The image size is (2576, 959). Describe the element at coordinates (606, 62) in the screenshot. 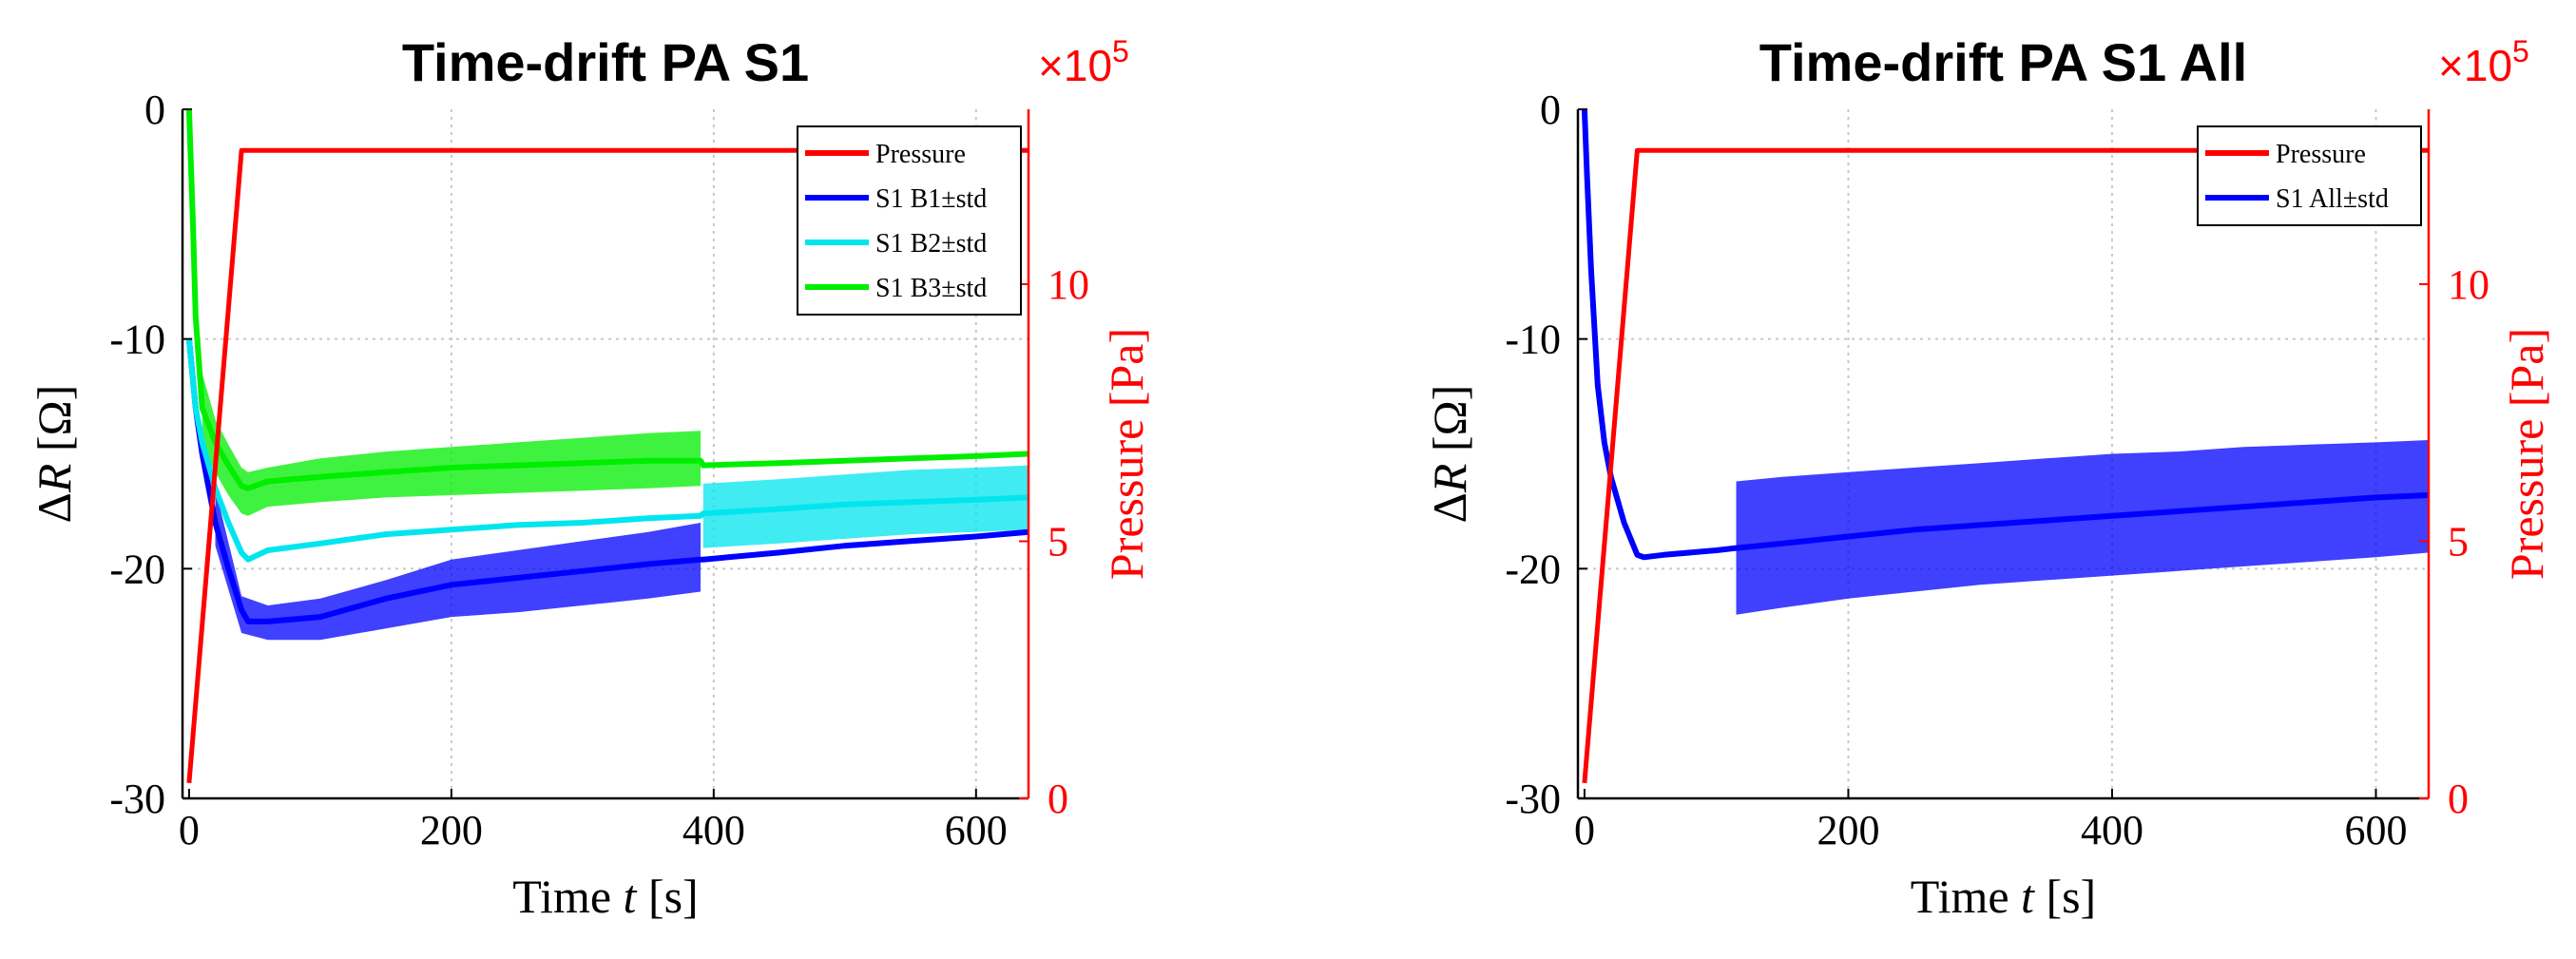

I see `chart-title: Time-drift PA S1` at that location.